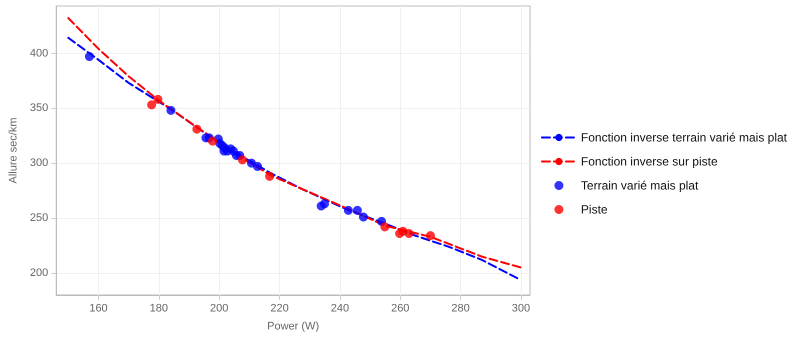 The width and height of the screenshot is (800, 347). I want to click on x-tick-label: 160, so click(98, 308).